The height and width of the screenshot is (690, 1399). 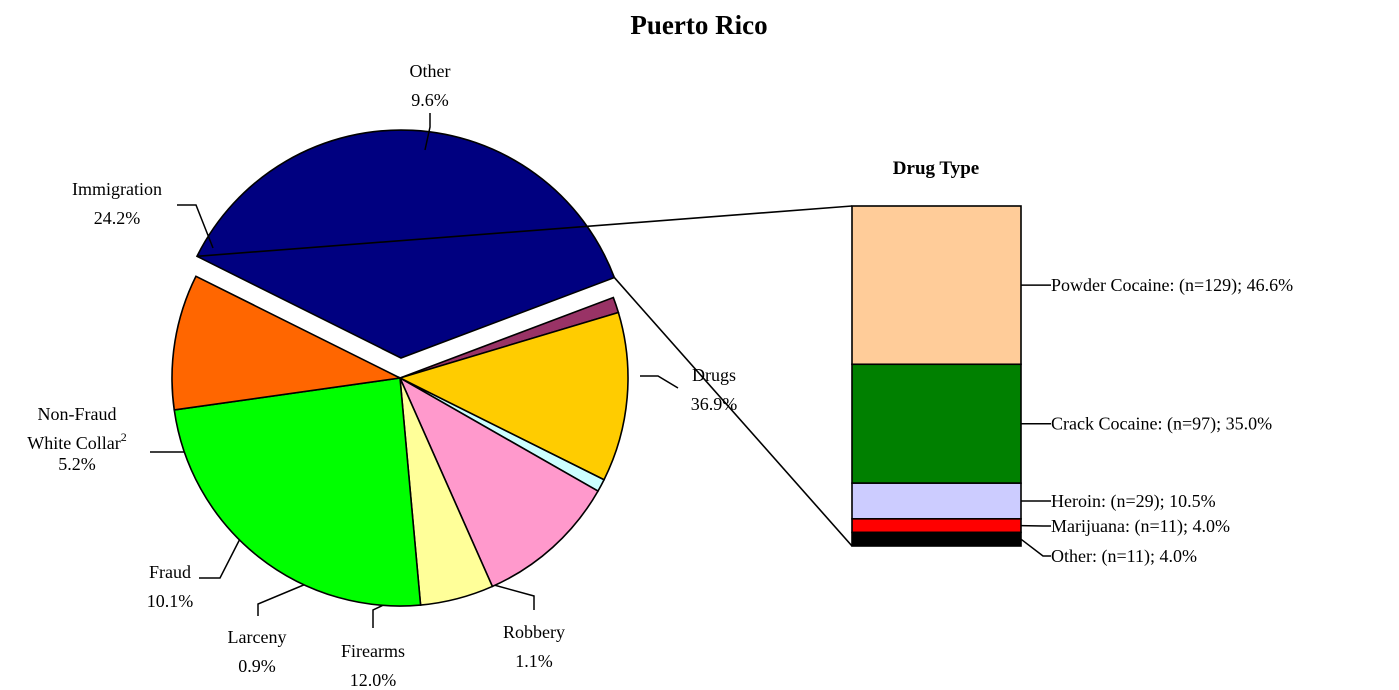 What do you see at coordinates (936, 501) in the screenshot?
I see `bar-segment-heroin` at bounding box center [936, 501].